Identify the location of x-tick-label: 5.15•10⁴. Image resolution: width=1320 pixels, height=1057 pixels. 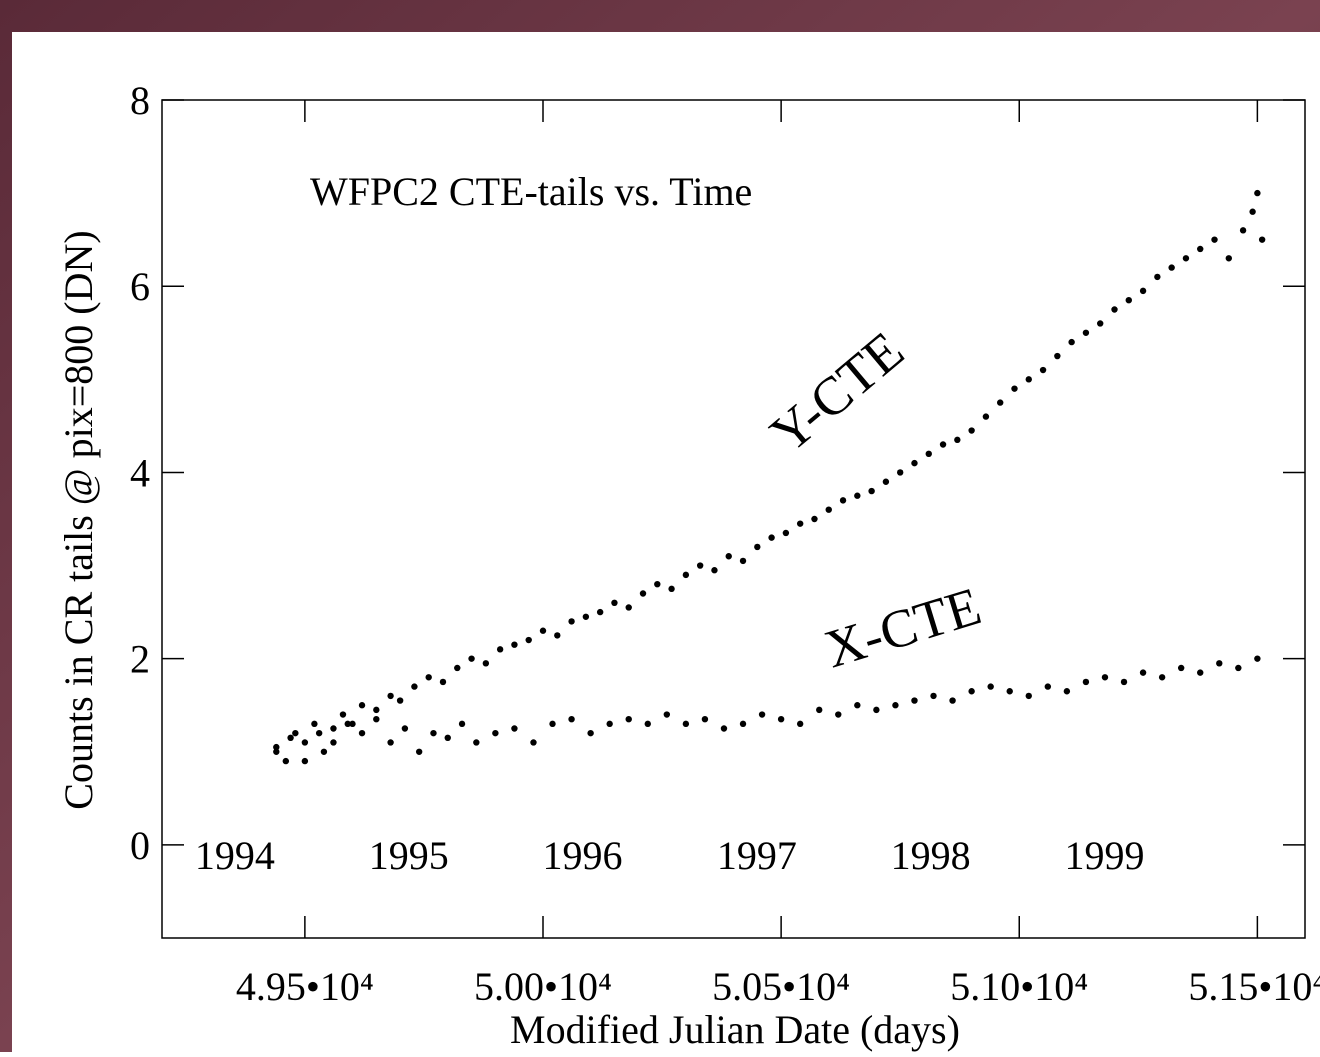
(1254, 986).